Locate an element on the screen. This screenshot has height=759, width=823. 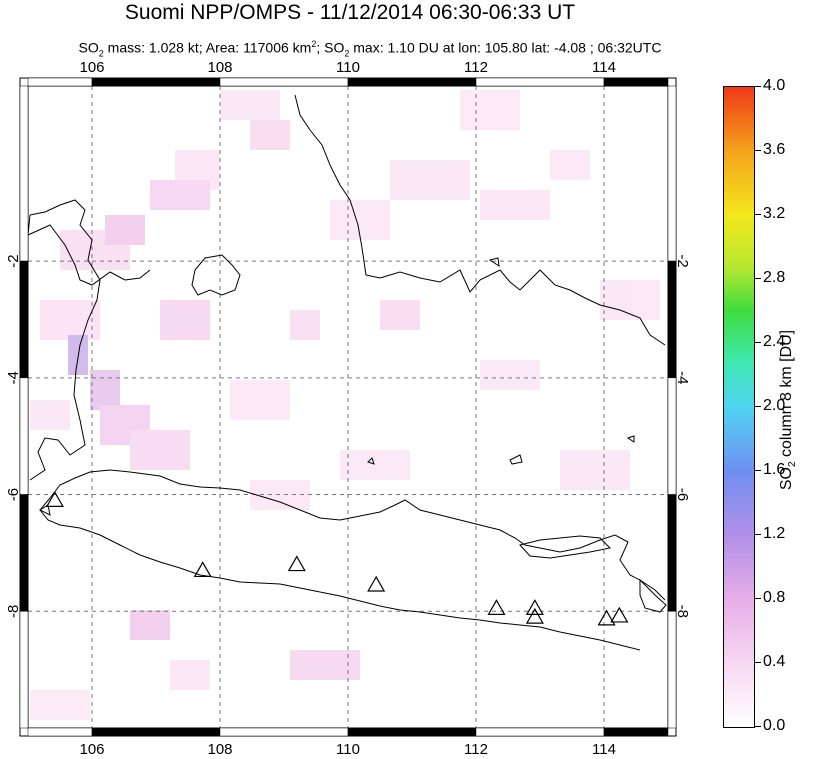
lat-label-right: -8 is located at coordinates (682, 611).